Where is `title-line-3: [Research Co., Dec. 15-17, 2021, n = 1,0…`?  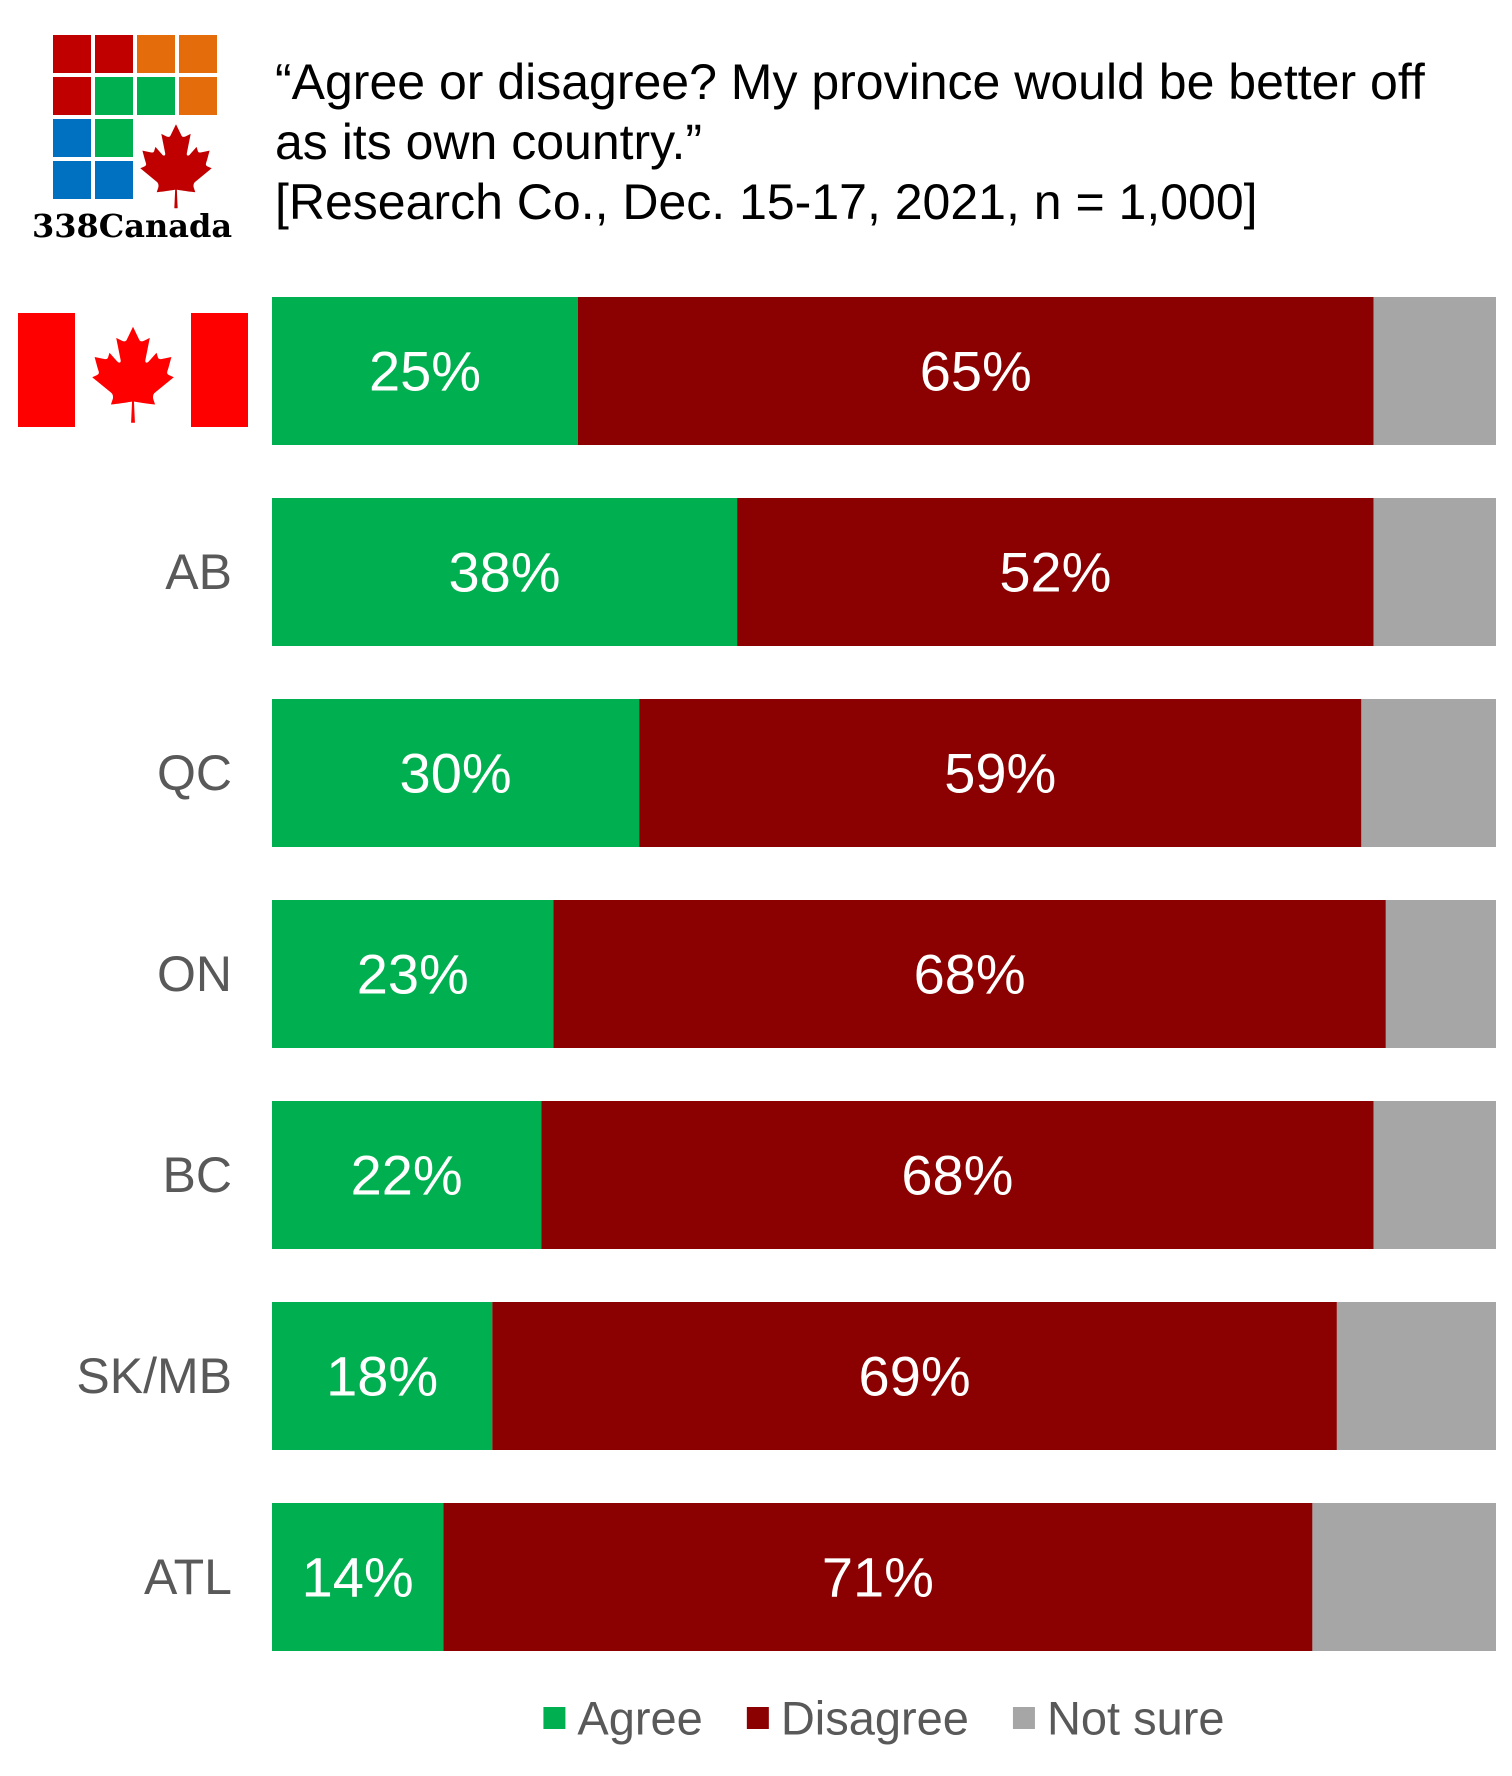
title-line-3: [Research Co., Dec. 15-17, 2021, n = 1,0… is located at coordinates (766, 202).